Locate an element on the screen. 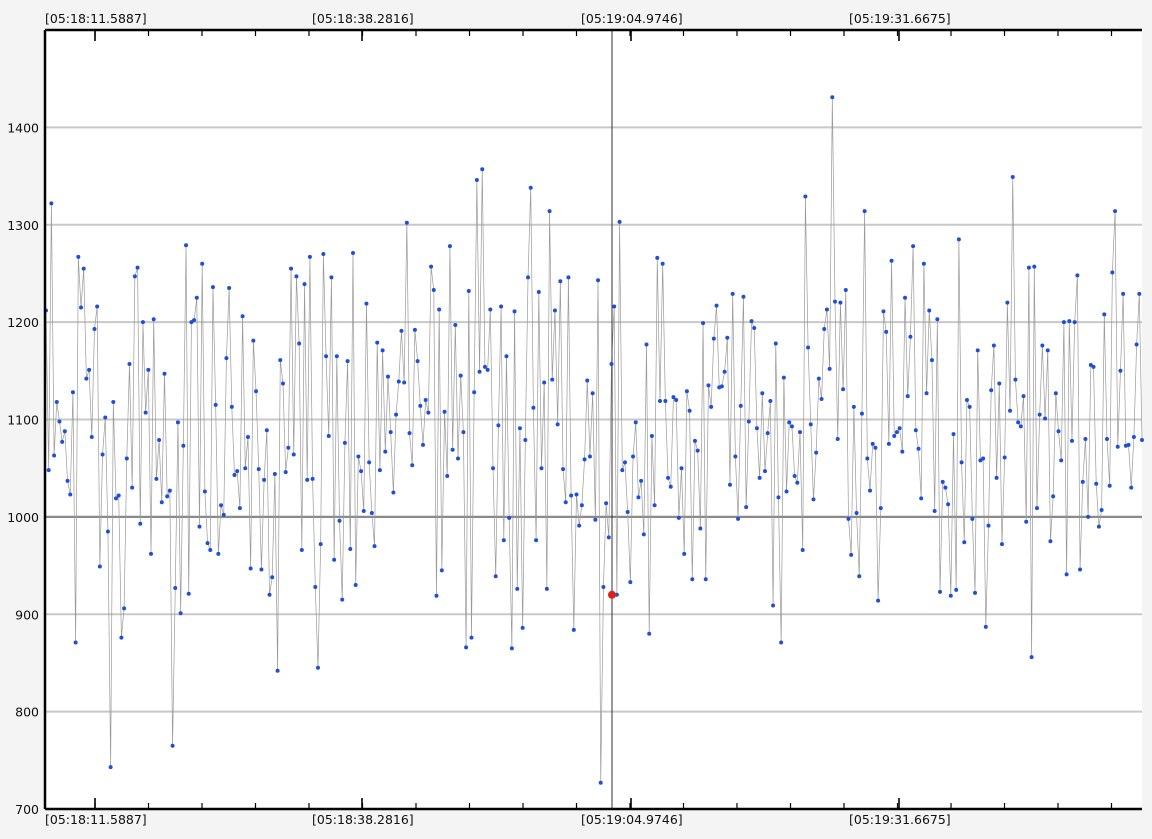  selected-point-marker is located at coordinates (612, 594).